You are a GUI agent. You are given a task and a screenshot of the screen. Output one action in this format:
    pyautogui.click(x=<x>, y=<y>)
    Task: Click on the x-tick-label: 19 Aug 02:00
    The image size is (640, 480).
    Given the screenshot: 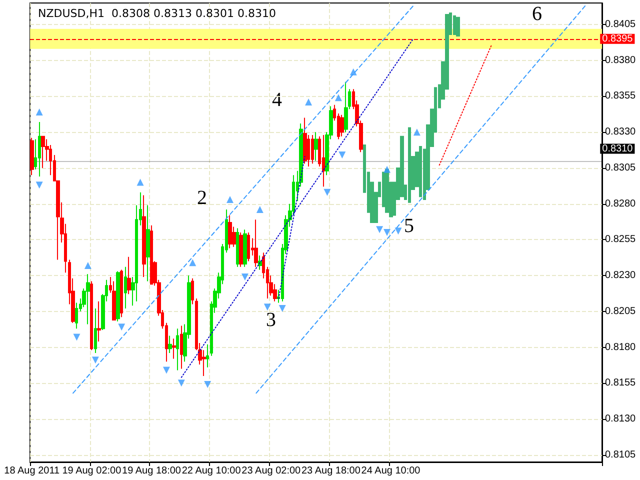 What is the action you would take?
    pyautogui.click(x=92, y=471)
    